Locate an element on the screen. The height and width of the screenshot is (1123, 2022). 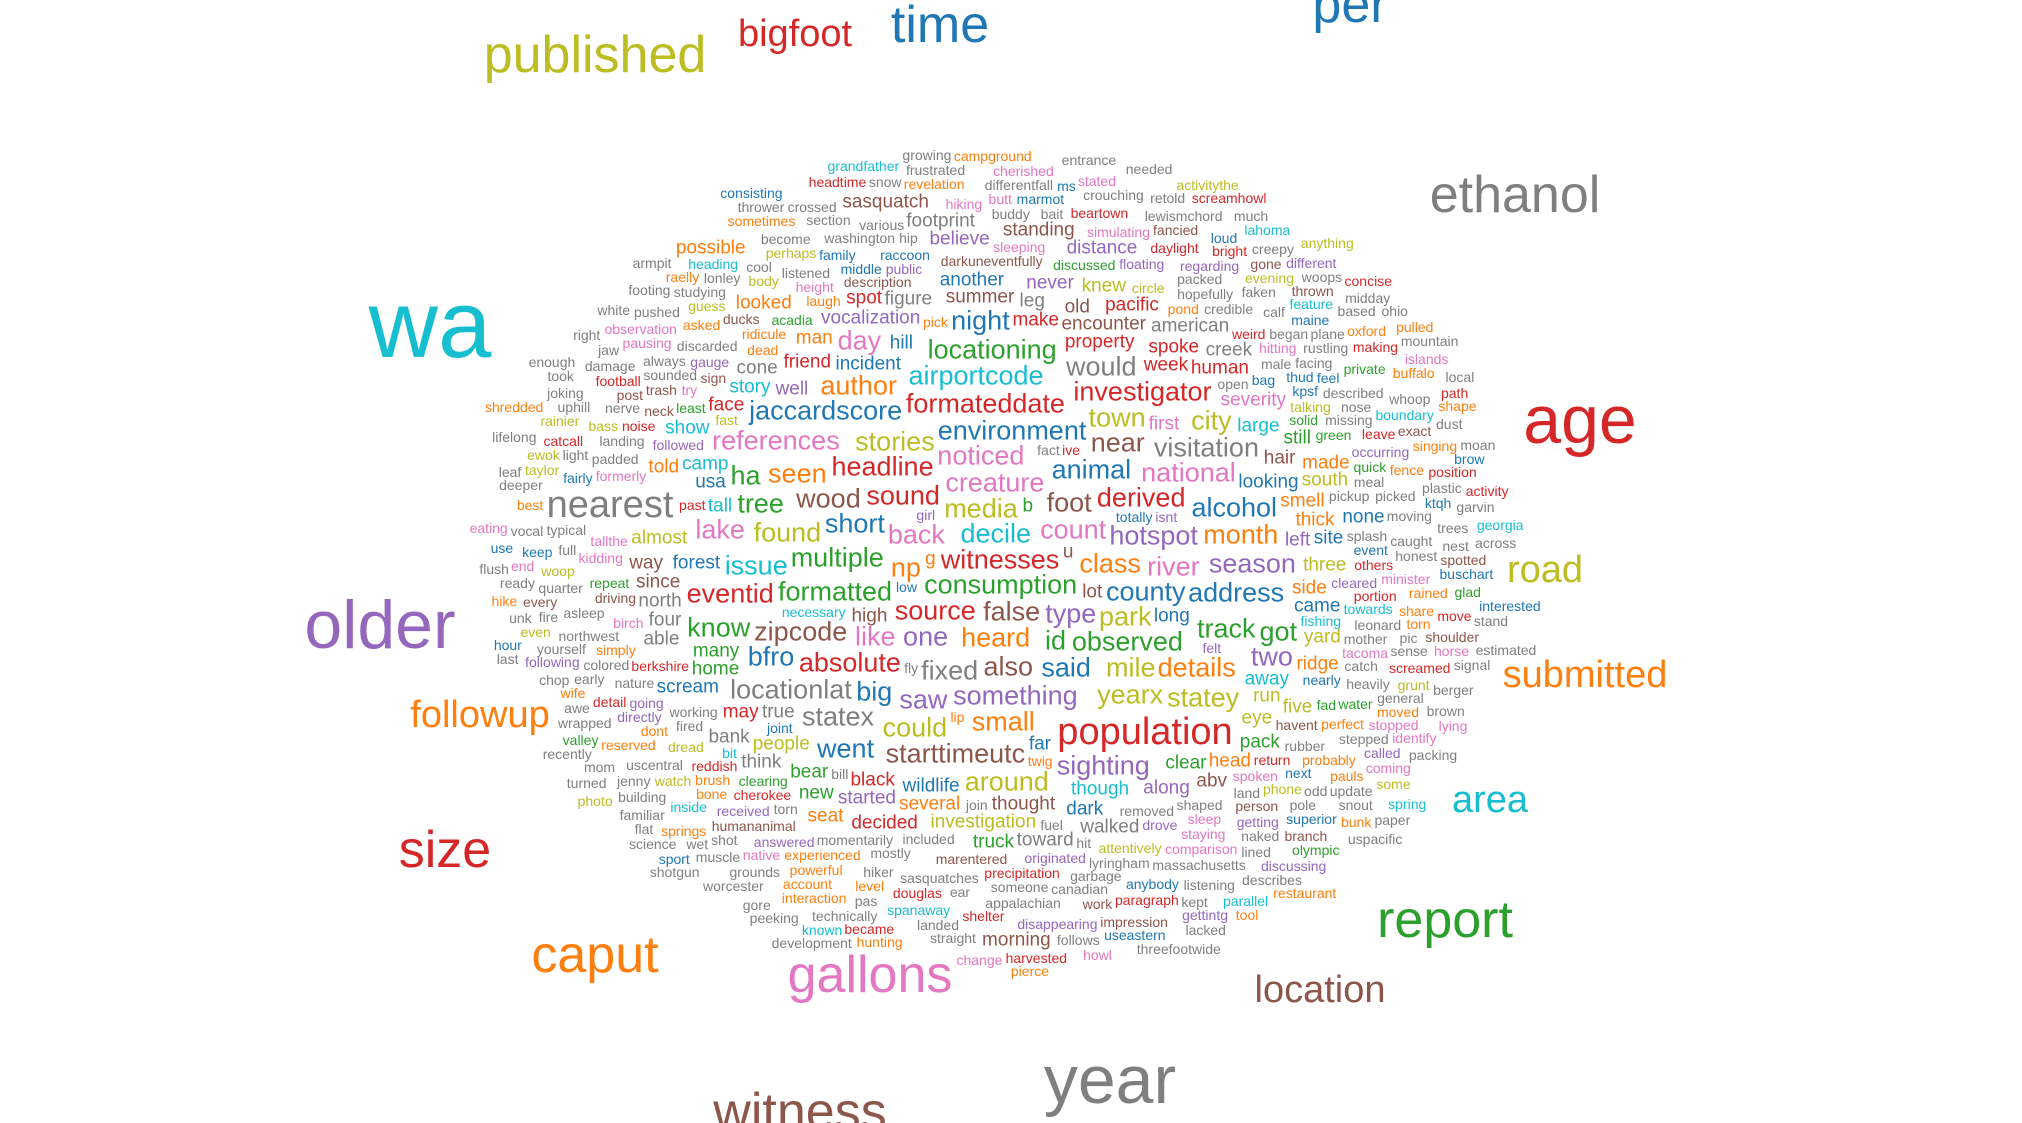
word-fancied: fancied is located at coordinates (1176, 230).